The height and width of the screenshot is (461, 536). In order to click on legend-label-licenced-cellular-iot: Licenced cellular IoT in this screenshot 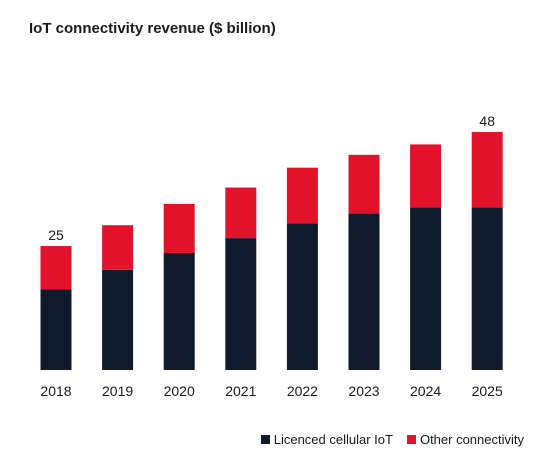, I will do `click(333, 439)`.